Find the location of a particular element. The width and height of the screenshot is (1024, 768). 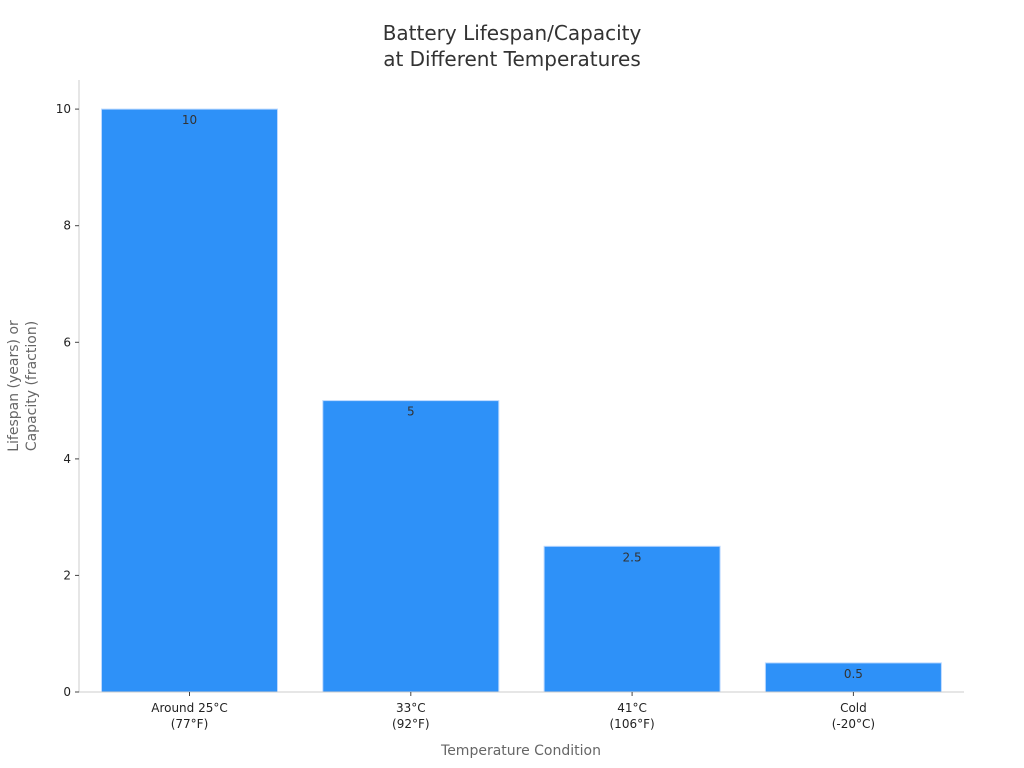

chart-title-line-1: Battery Lifespan/Capacity is located at coordinates (512, 33).